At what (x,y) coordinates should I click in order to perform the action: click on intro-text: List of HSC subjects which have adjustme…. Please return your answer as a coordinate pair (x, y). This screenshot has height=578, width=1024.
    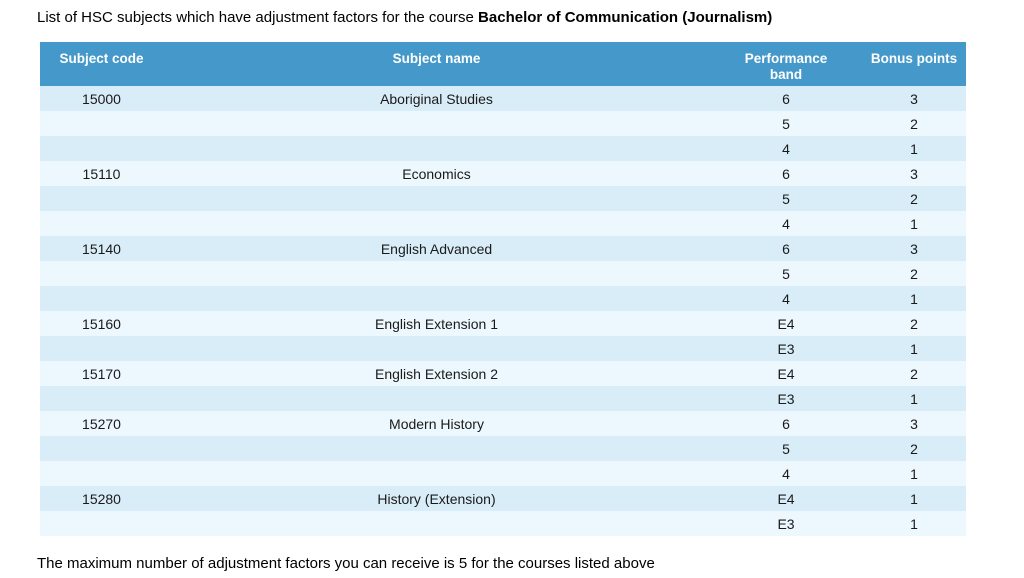
    Looking at the image, I should click on (530, 17).